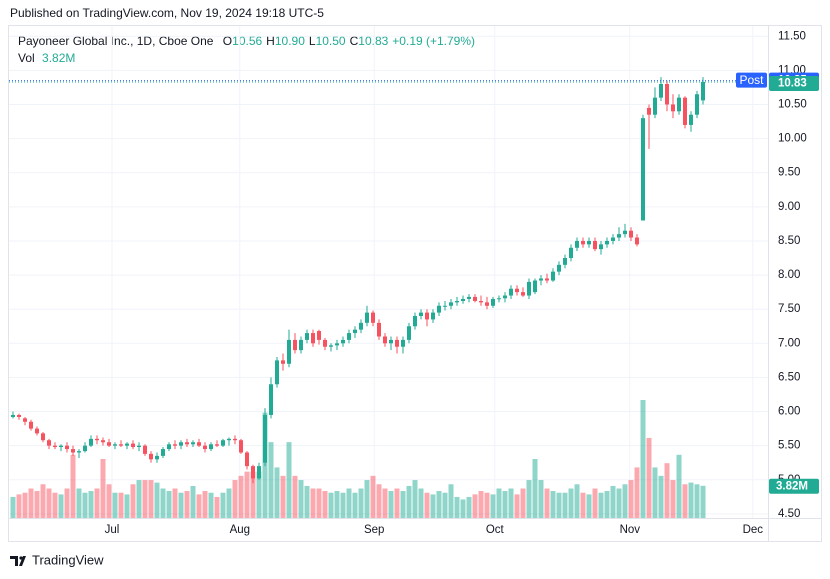  I want to click on volume-legend: Vol 3.82M, so click(46, 58).